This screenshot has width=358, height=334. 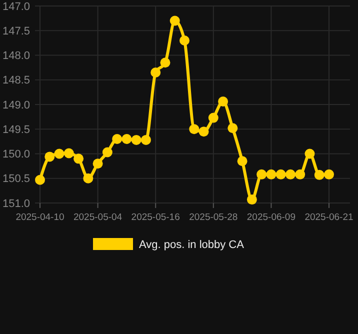 I want to click on y-tick-label: 148.5, so click(x=16, y=80).